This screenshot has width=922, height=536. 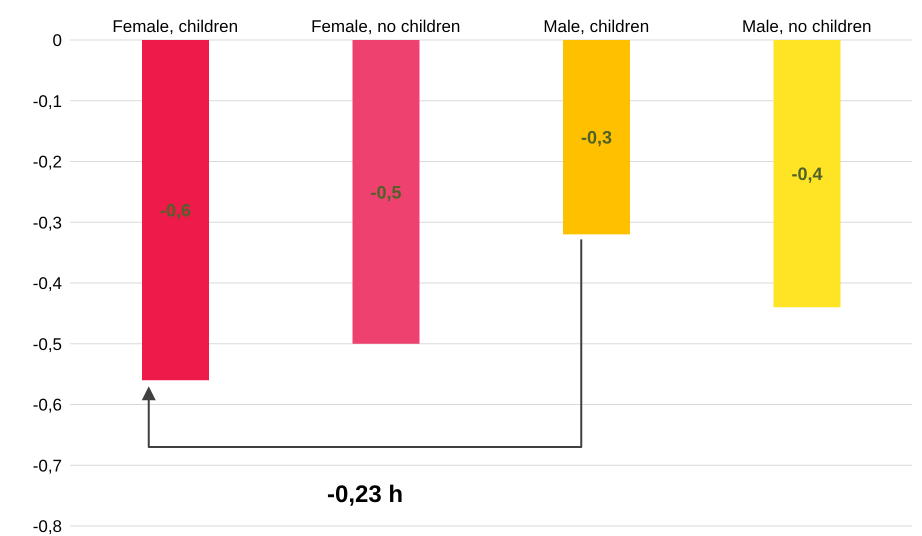 I want to click on y-tick-label: 0, so click(x=57, y=40).